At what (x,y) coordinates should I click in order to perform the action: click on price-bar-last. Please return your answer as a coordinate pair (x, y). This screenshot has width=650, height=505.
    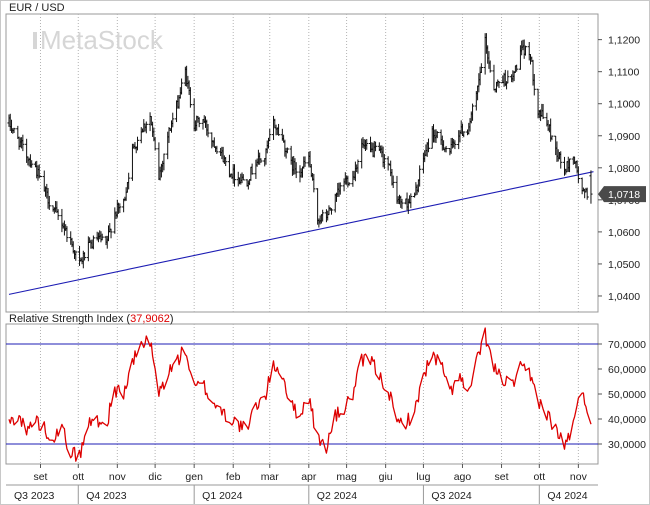
    Looking at the image, I should click on (591, 187).